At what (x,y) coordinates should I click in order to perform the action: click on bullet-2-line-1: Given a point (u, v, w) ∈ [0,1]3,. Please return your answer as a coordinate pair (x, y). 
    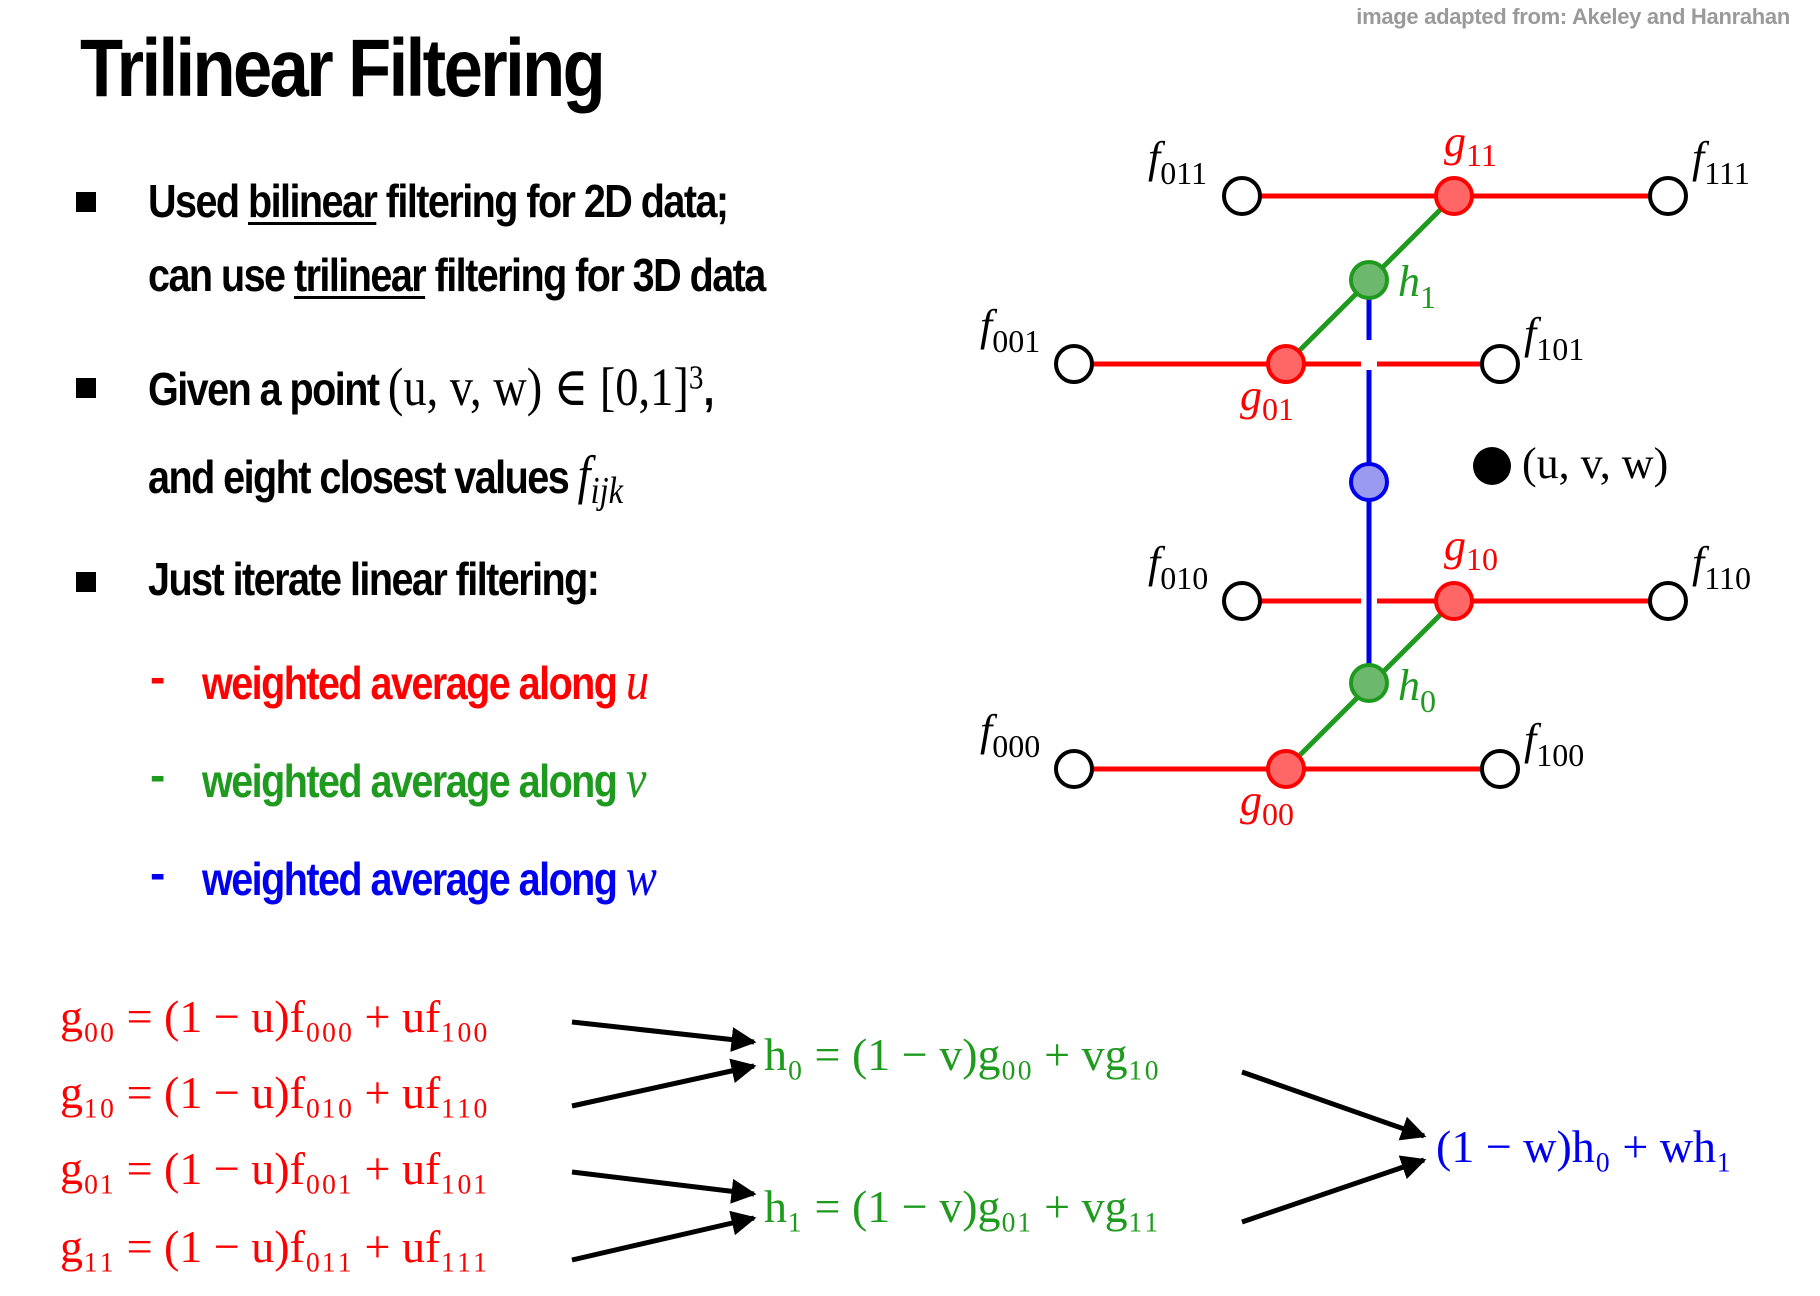
    Looking at the image, I should click on (431, 387).